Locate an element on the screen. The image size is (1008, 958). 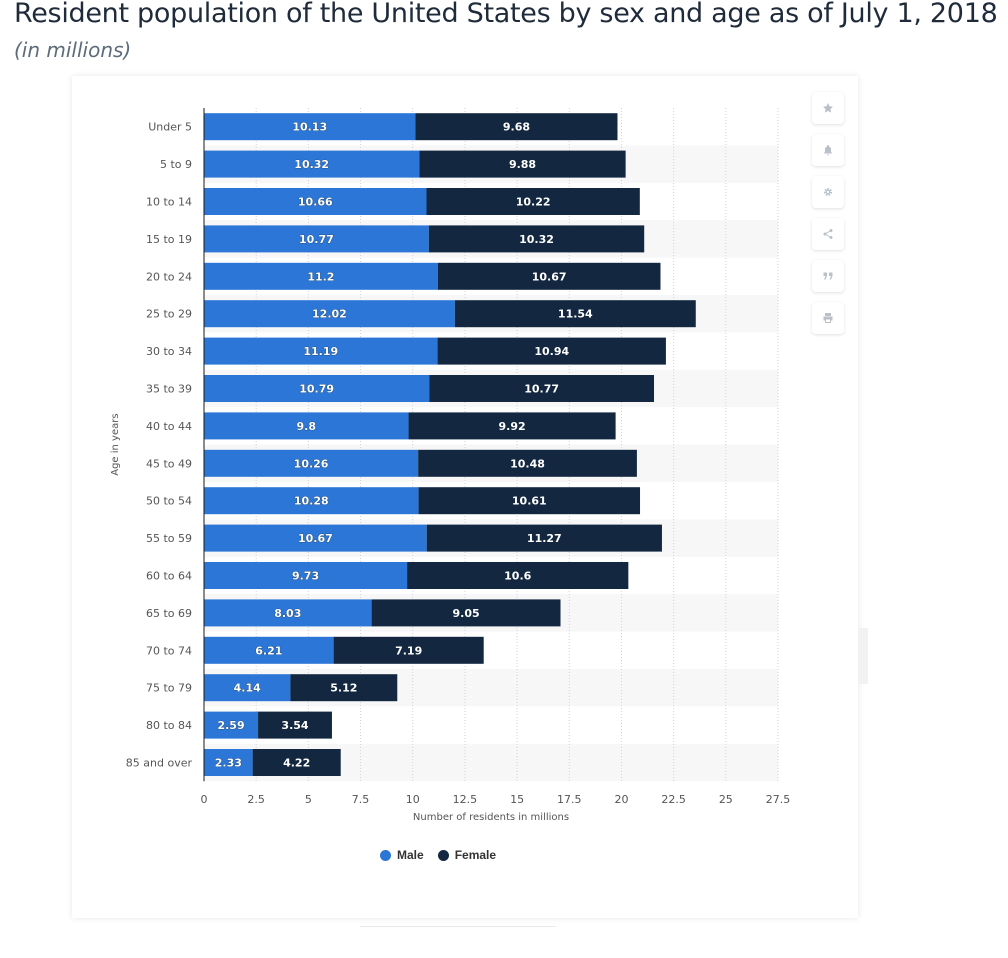
data-label-female: 3.54 is located at coordinates (294, 725).